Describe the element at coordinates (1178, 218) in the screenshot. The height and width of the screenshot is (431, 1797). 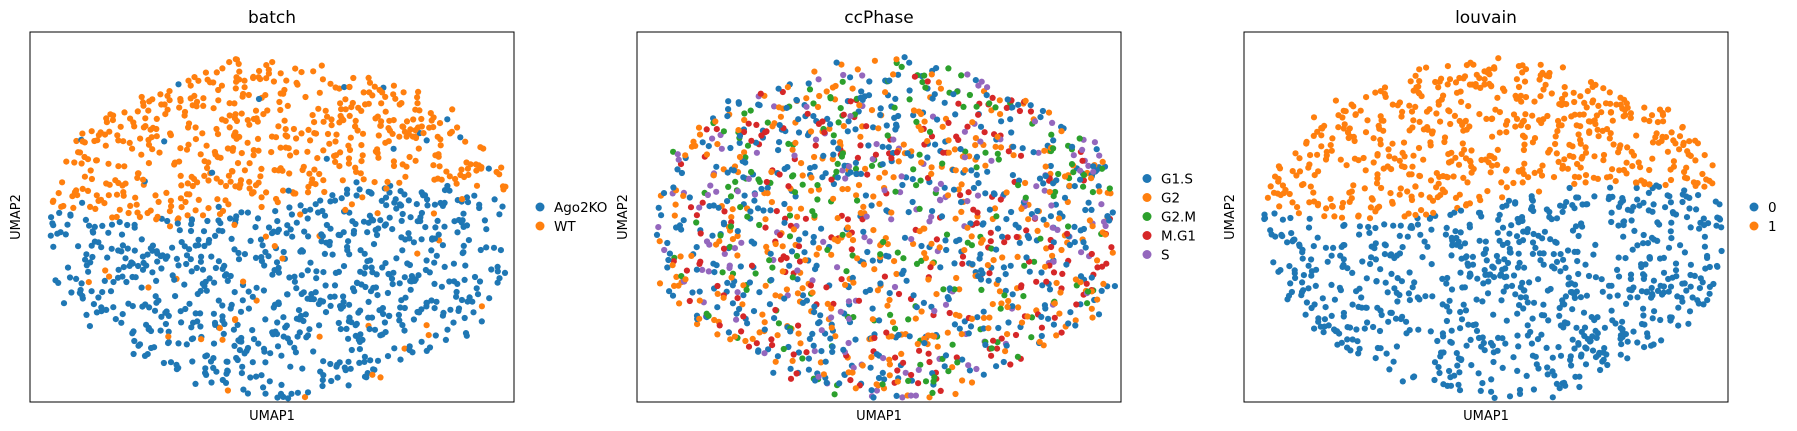
I see `legend-label: G2.M` at that location.